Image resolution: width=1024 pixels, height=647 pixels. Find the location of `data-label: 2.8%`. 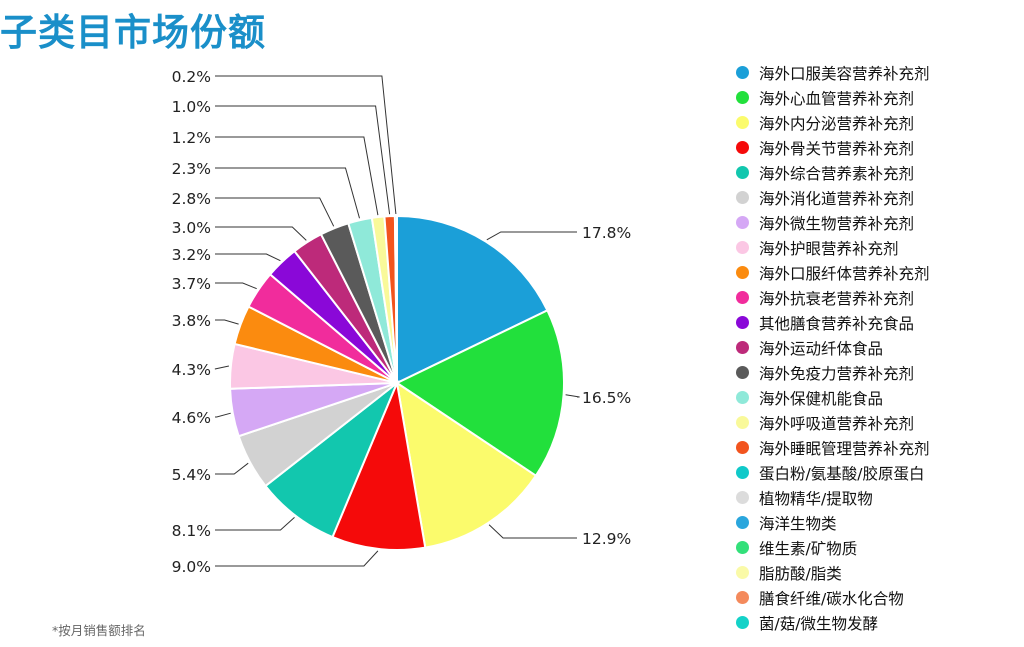

data-label: 2.8% is located at coordinates (191, 199).